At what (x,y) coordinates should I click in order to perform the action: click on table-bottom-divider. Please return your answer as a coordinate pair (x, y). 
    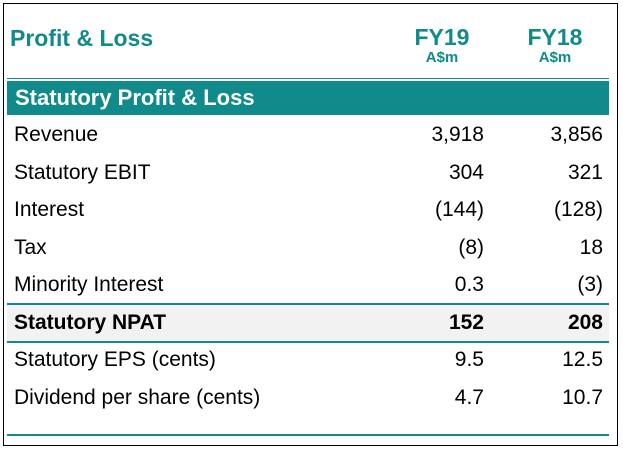
    Looking at the image, I should click on (308, 435).